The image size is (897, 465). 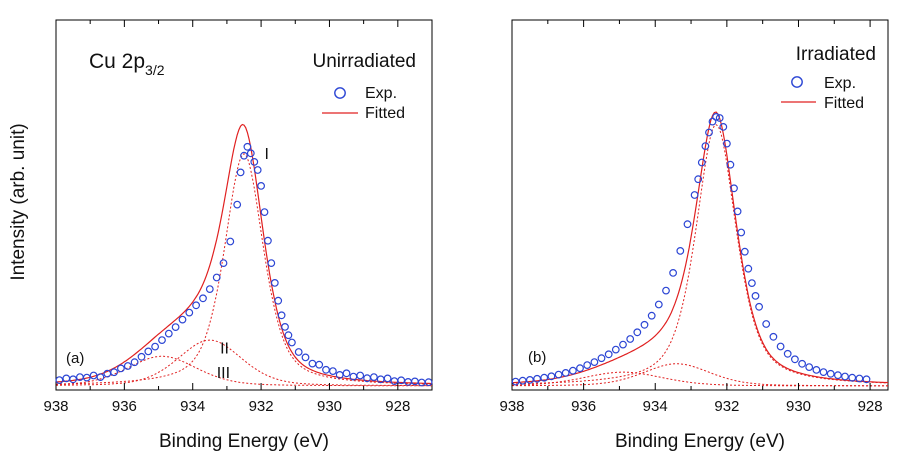 I want to click on legend-exp-label: Exp., so click(x=840, y=83).